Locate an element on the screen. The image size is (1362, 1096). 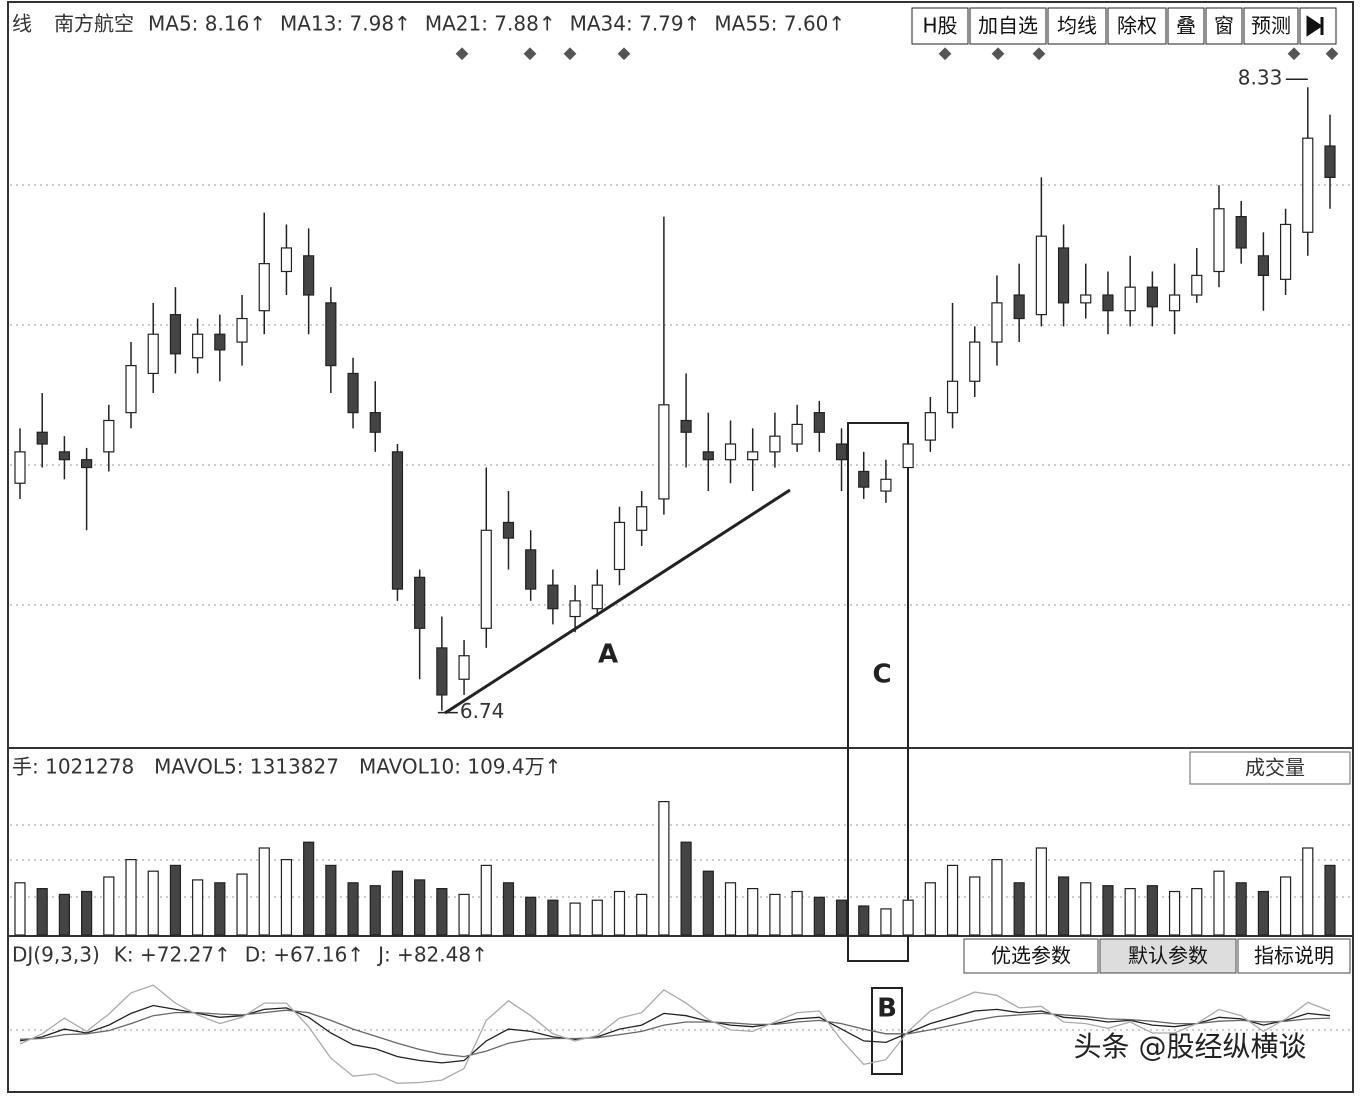
indicator-label: 默认参数 is located at coordinates (1168, 956).